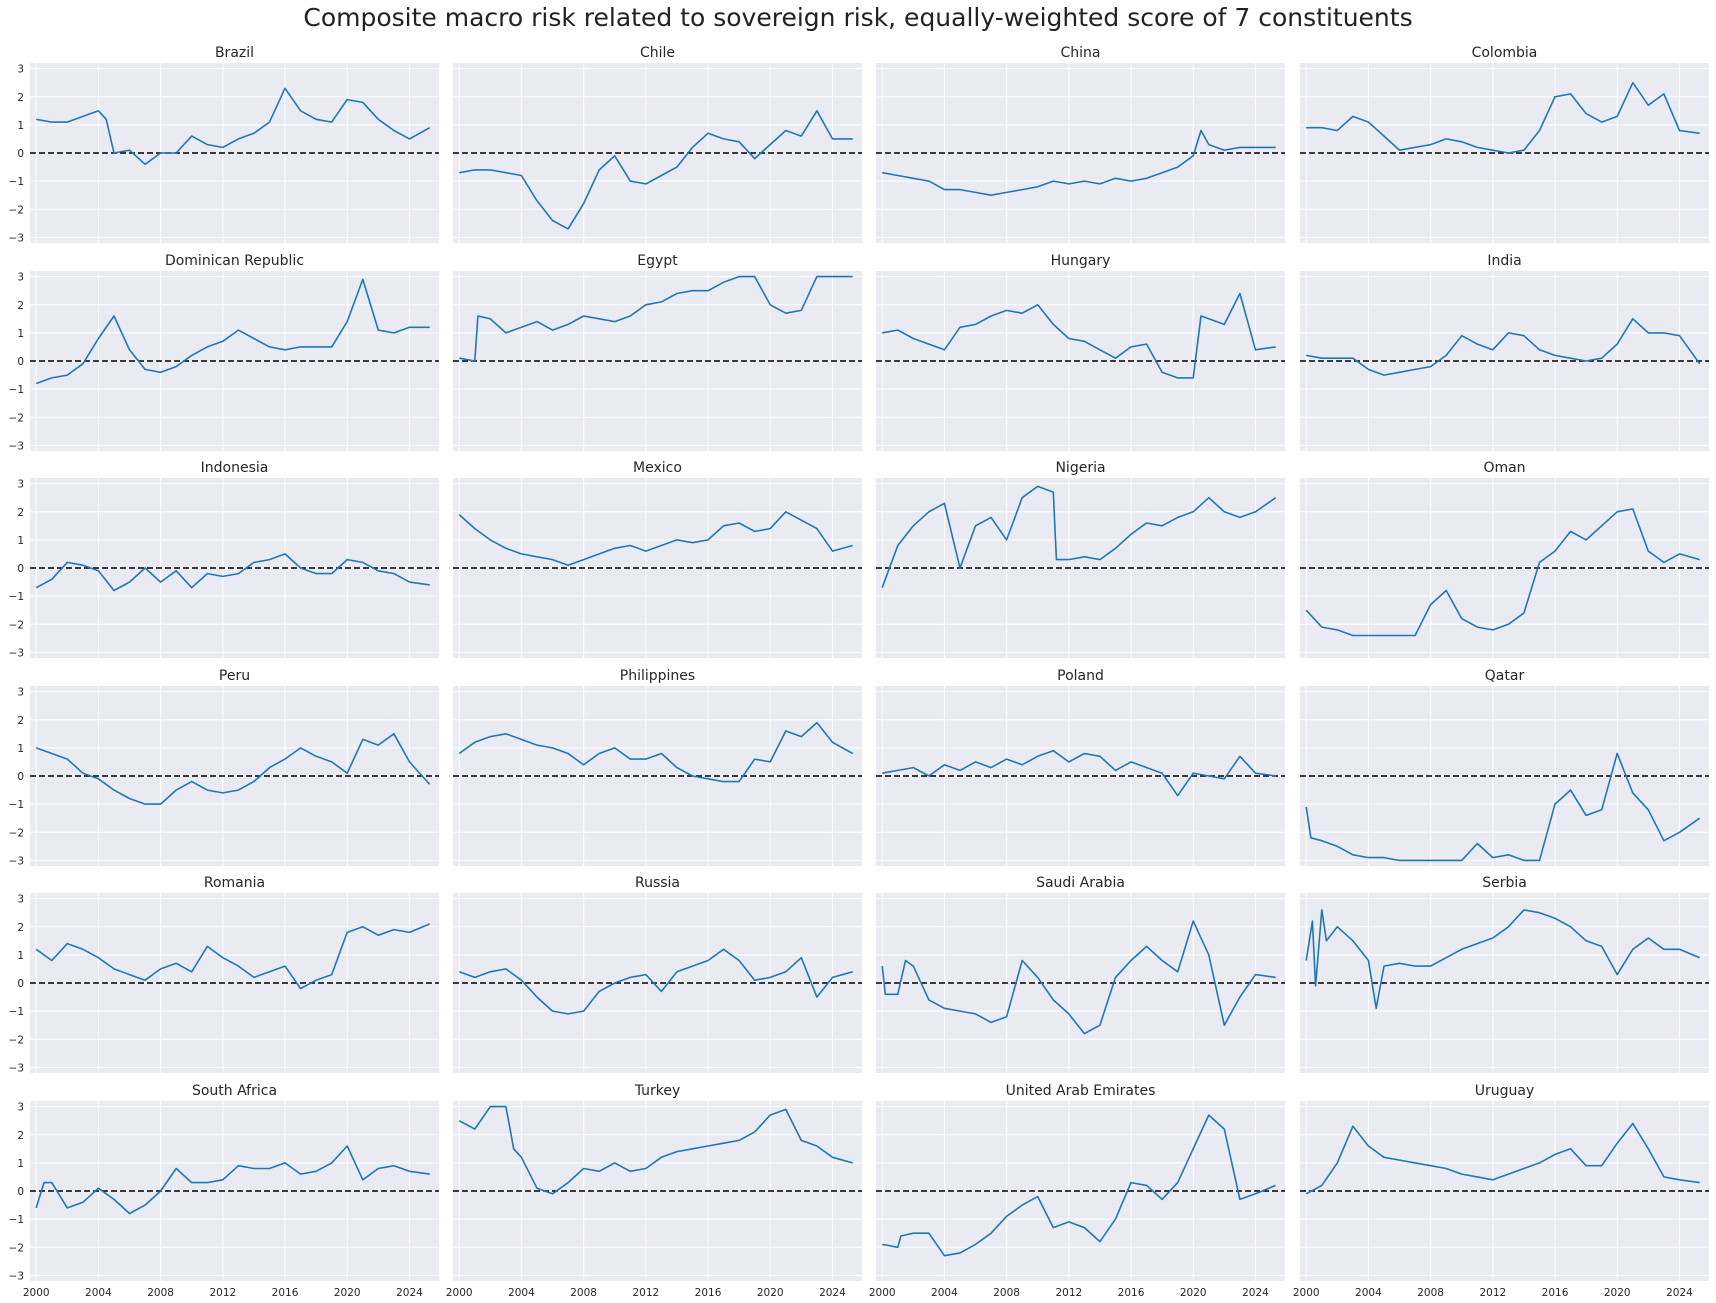  What do you see at coordinates (1504, 261) in the screenshot?
I see `panel-title: India` at bounding box center [1504, 261].